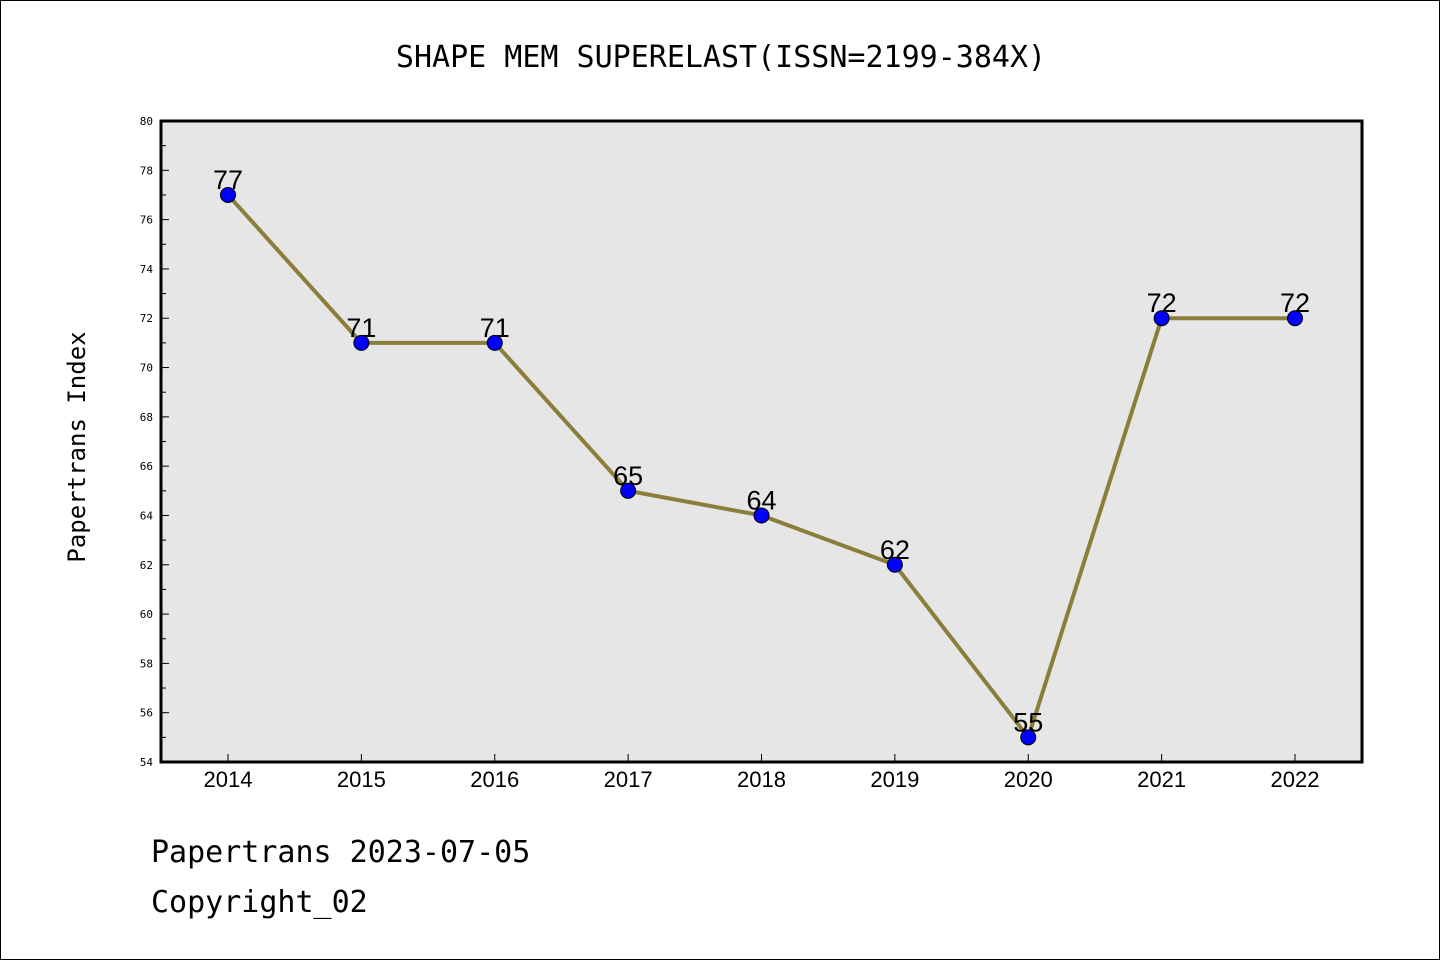 The width and height of the screenshot is (1440, 961). What do you see at coordinates (146, 220) in the screenshot?
I see `y-tick-label: 76` at bounding box center [146, 220].